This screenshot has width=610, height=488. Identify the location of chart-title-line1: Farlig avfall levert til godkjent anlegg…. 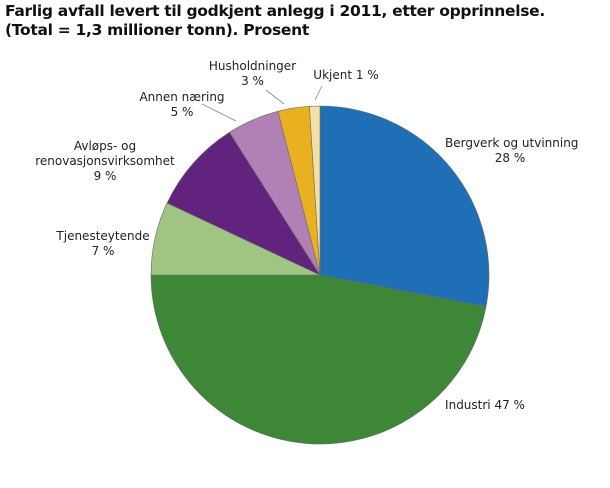
(275, 11).